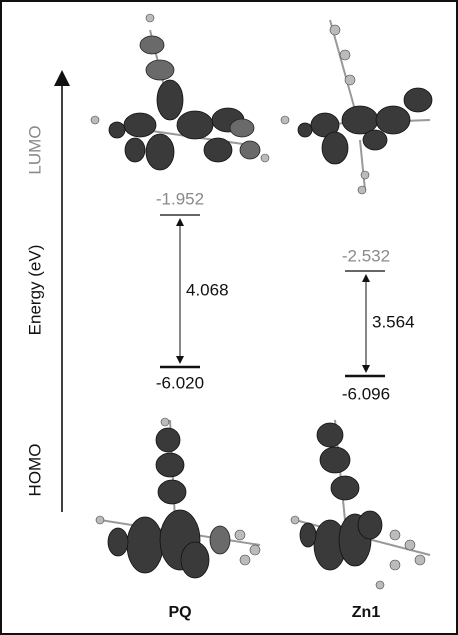  What do you see at coordinates (179, 612) in the screenshot?
I see `column-name: PQ` at bounding box center [179, 612].